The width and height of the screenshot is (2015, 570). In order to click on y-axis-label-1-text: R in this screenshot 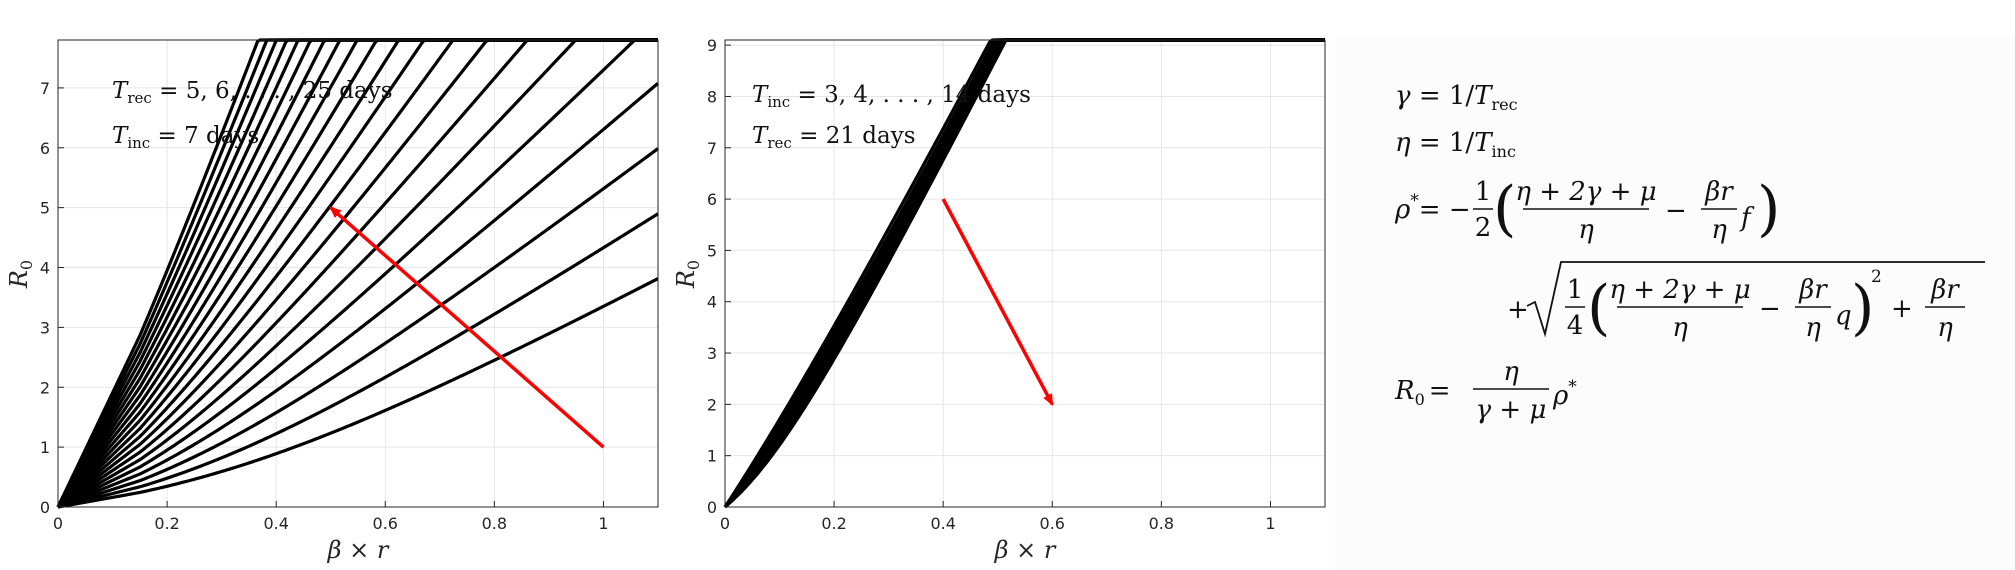, I will do `click(19, 279)`.